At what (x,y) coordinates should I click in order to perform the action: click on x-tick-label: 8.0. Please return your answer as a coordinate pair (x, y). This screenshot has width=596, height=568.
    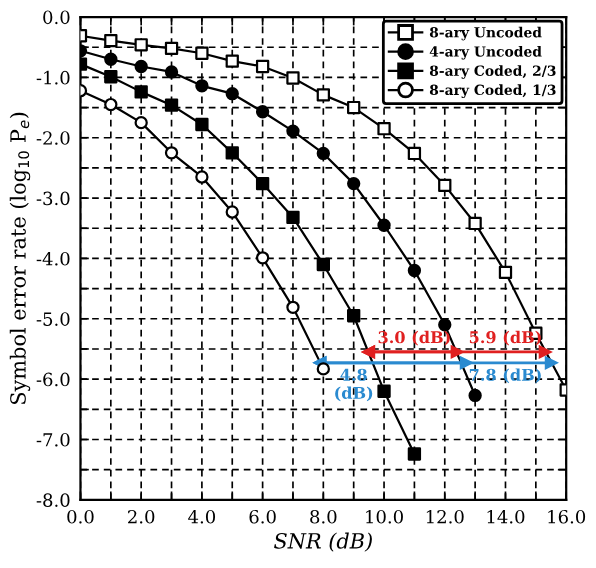
    Looking at the image, I should click on (323, 516).